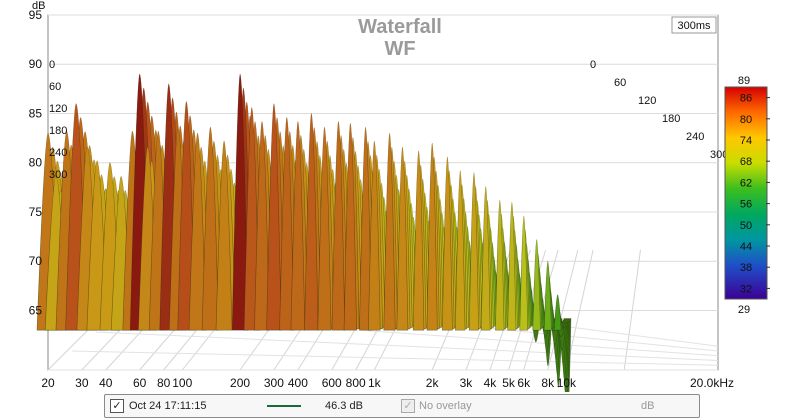 The width and height of the screenshot is (800, 420). I want to click on time-tick-right: 120, so click(647, 101).